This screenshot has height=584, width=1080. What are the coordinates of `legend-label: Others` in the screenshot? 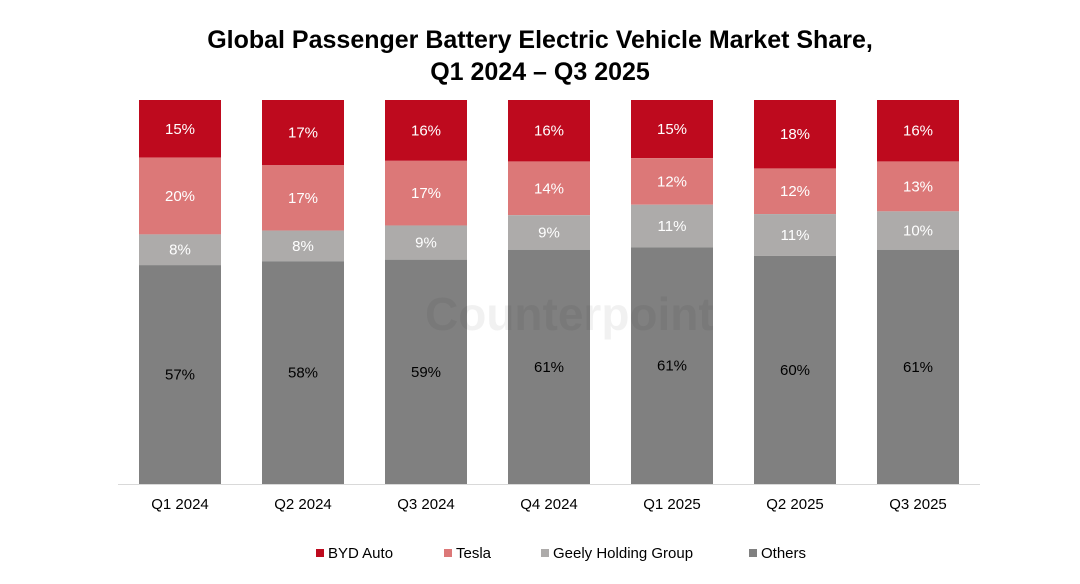 It's located at (783, 553).